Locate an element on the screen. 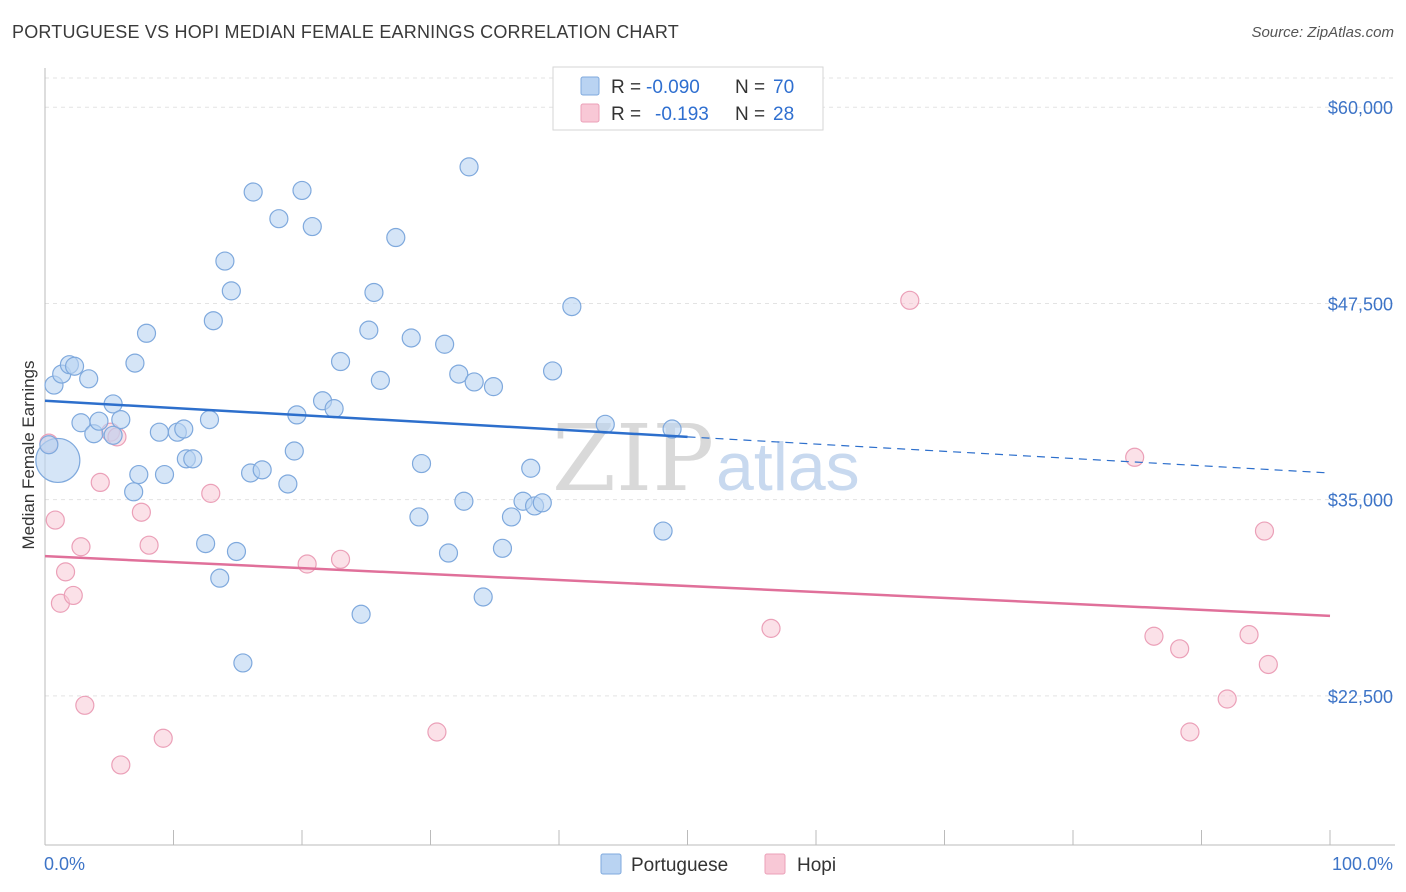  y-tick-labels: $22,500 $35,000 $47,500 $60,000 is located at coordinates (1360, 402).